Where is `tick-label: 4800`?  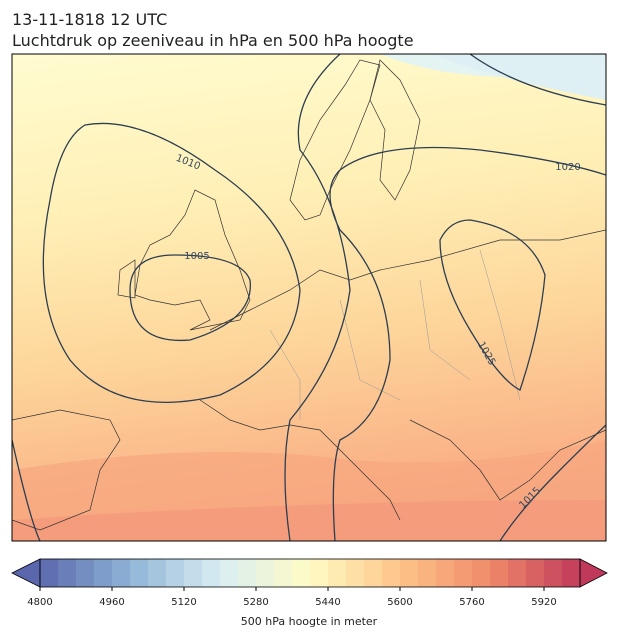 tick-label: 4800 is located at coordinates (39, 602).